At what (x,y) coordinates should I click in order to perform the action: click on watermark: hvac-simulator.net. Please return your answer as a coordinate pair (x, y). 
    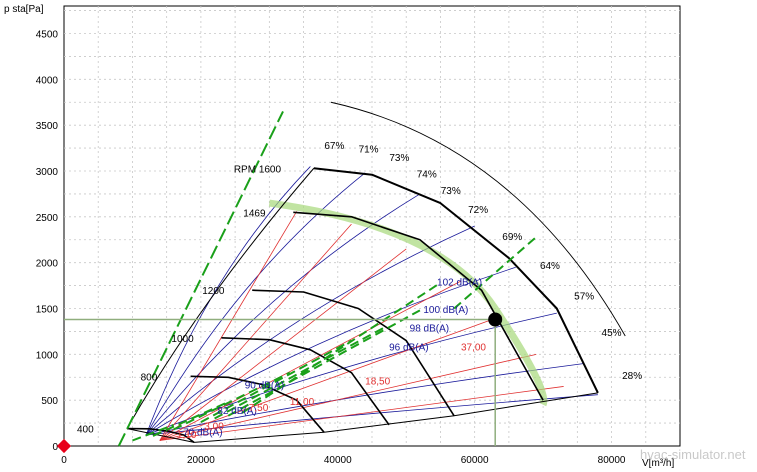
    Looking at the image, I should click on (693, 454).